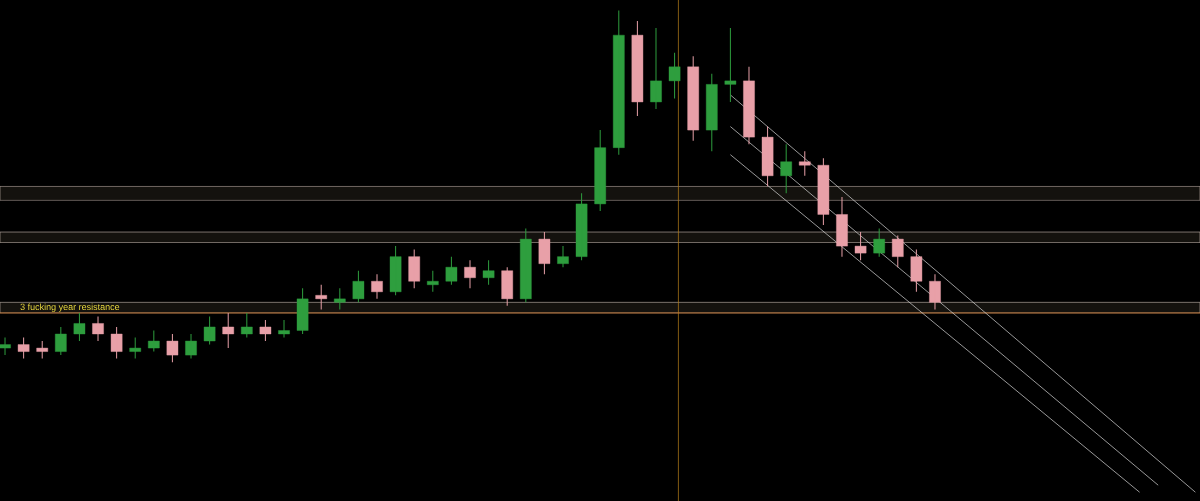 Image resolution: width=1200 pixels, height=501 pixels. Describe the element at coordinates (70, 307) in the screenshot. I see `band-label: 3 fucking year resistance` at that location.